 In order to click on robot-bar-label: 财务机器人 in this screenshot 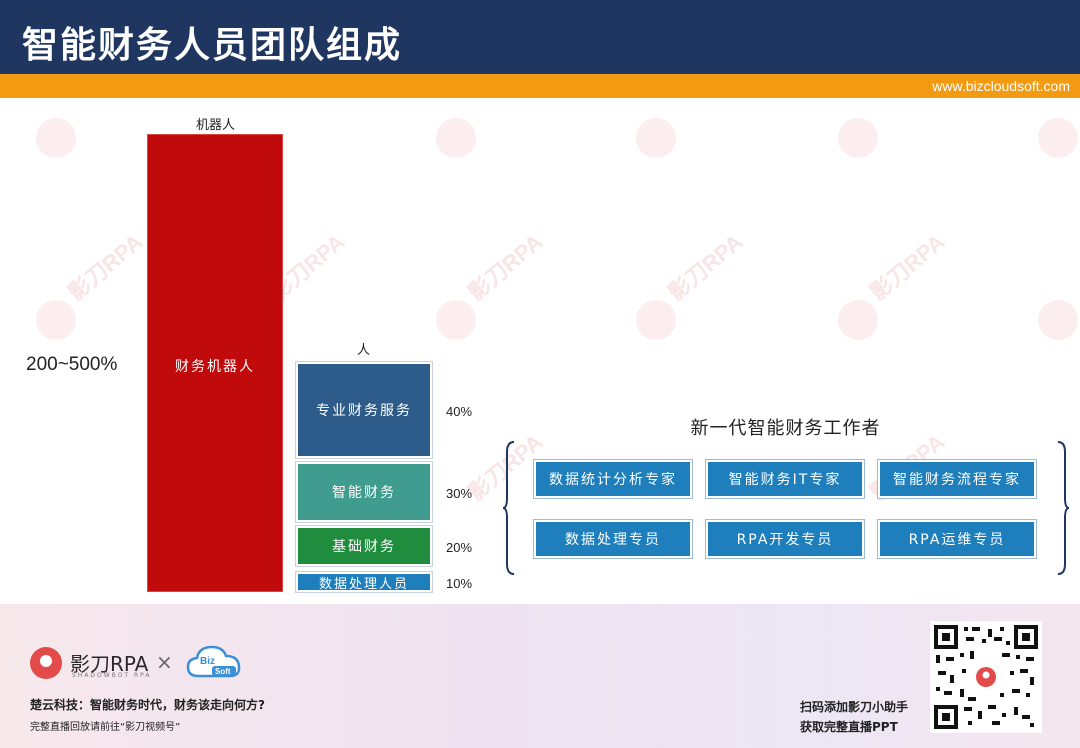, I will do `click(215, 367)`.